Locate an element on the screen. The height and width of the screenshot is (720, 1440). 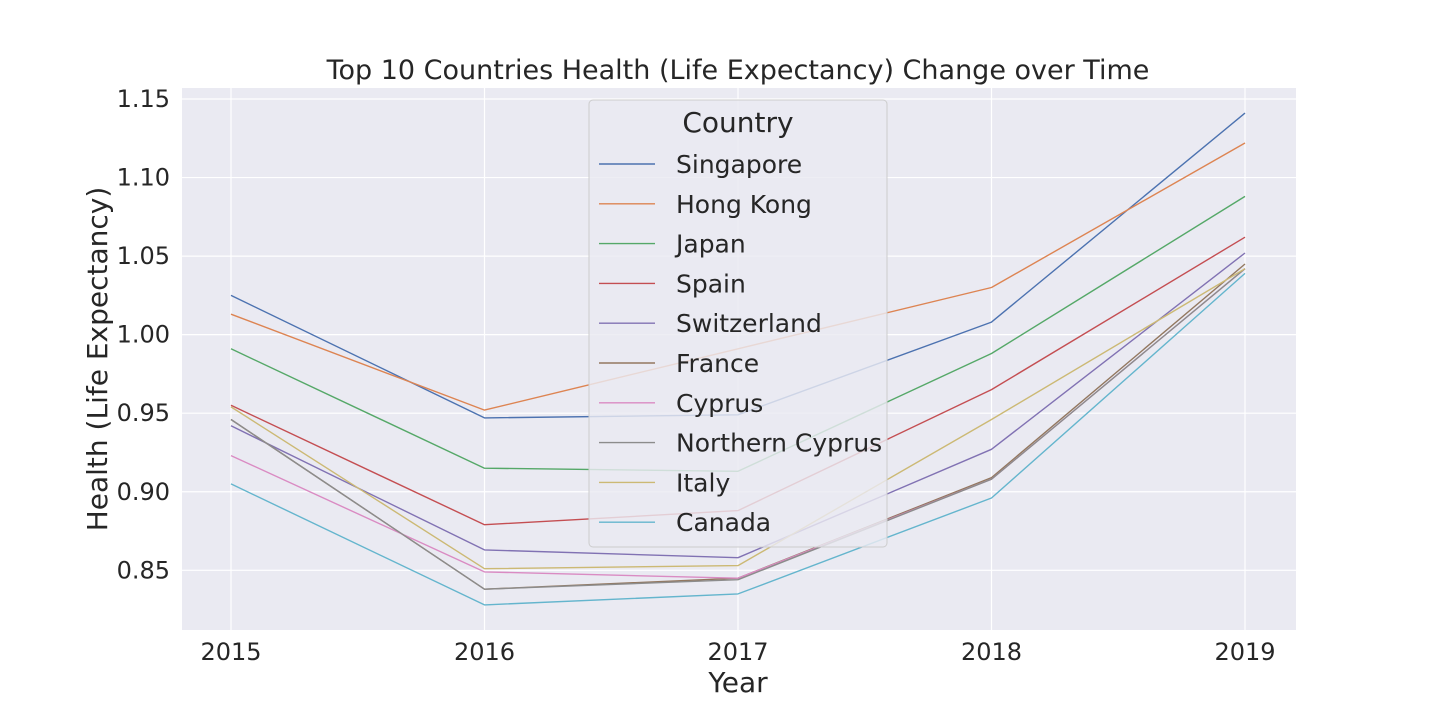
y-axis-label: Health (Life Expectancy) is located at coordinates (97, 359).